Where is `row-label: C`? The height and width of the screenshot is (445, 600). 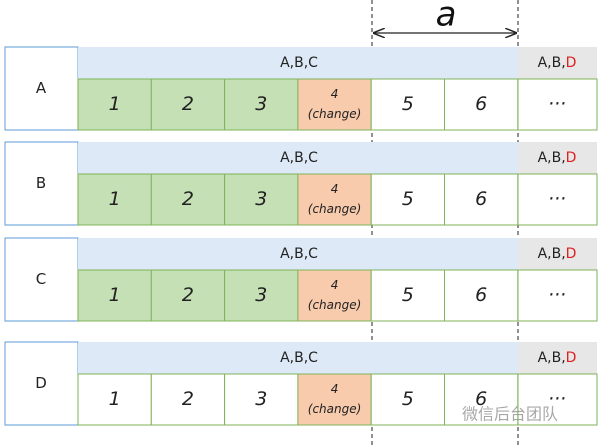 row-label: C is located at coordinates (41, 279).